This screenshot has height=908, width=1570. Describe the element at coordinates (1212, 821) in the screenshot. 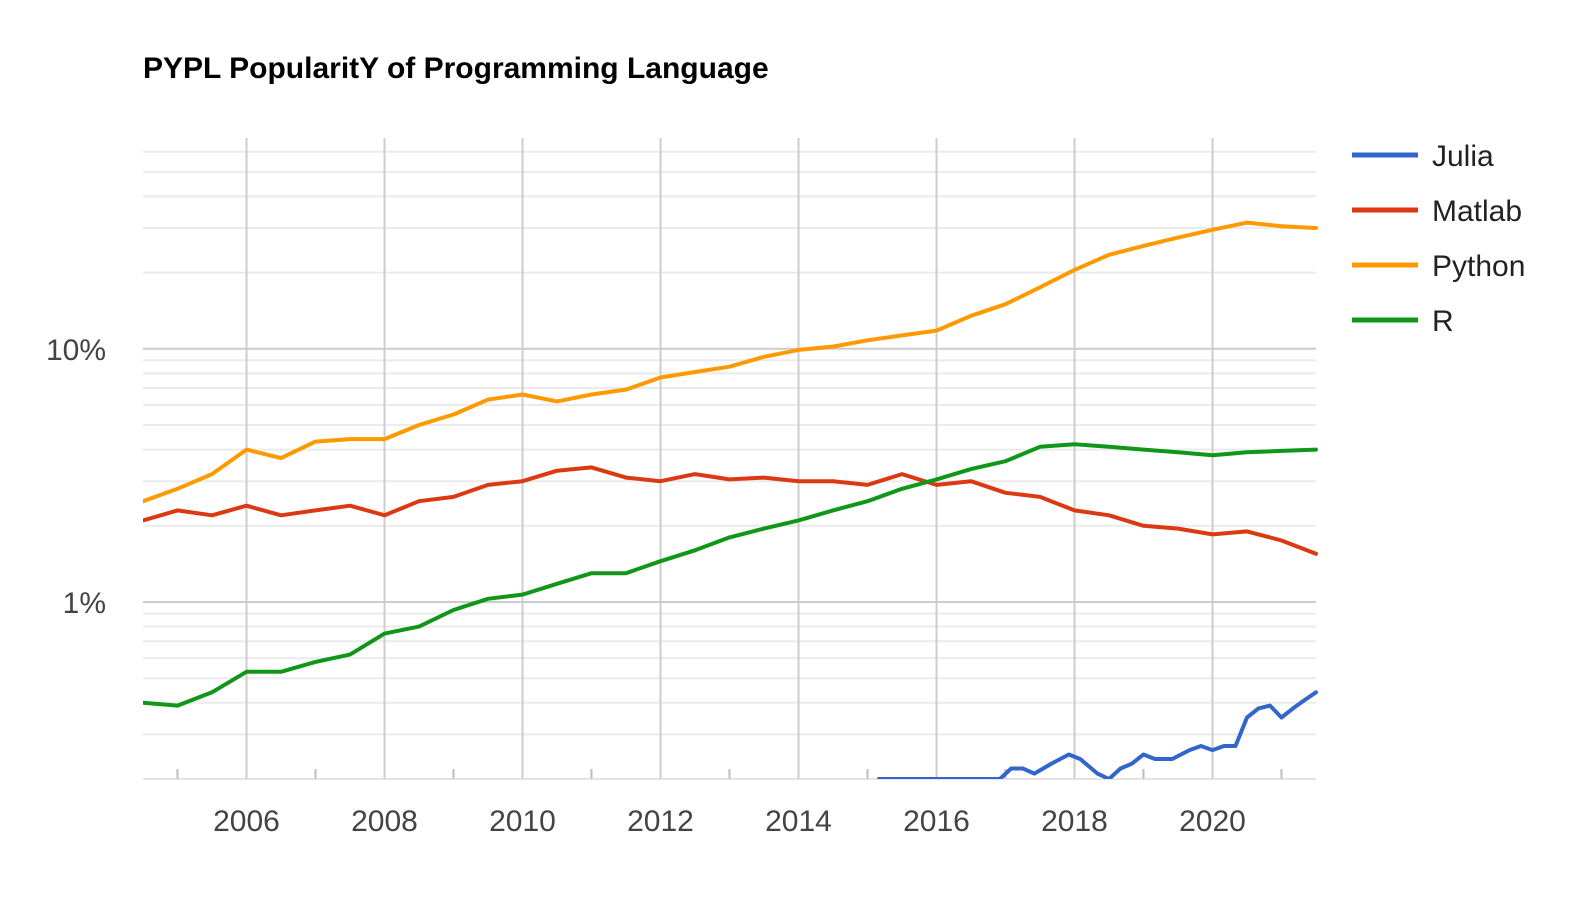

I see `x-tick-label: 2020` at that location.